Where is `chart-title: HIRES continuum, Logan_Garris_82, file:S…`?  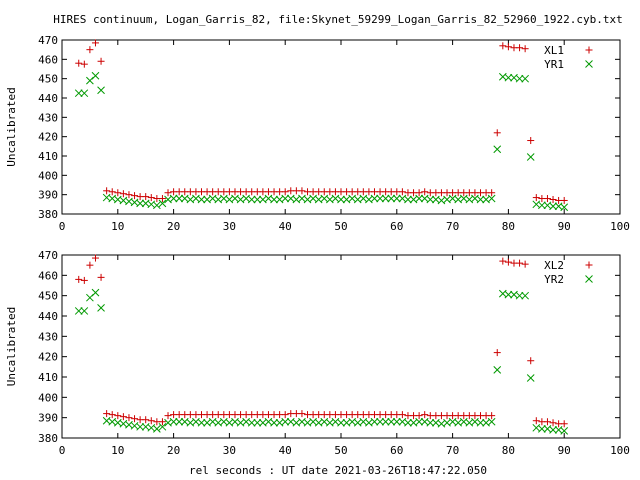
chart-title: HIRES continuum, Logan_Garris_82, file:S… is located at coordinates (338, 19).